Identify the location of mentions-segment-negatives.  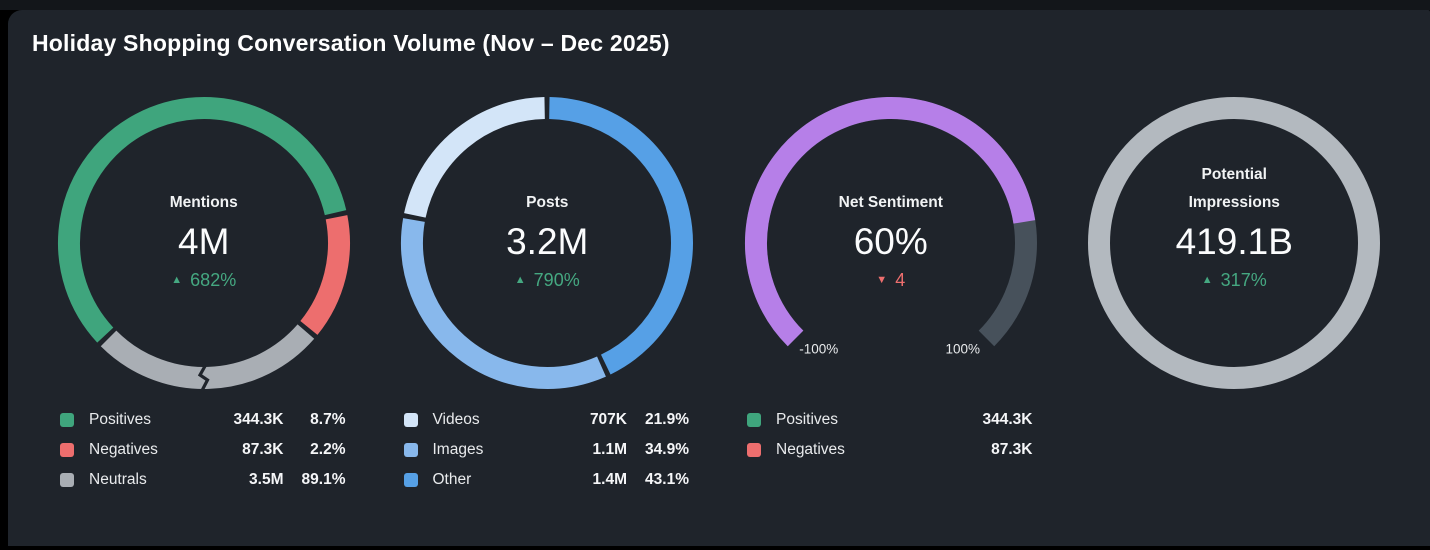
(324, 275).